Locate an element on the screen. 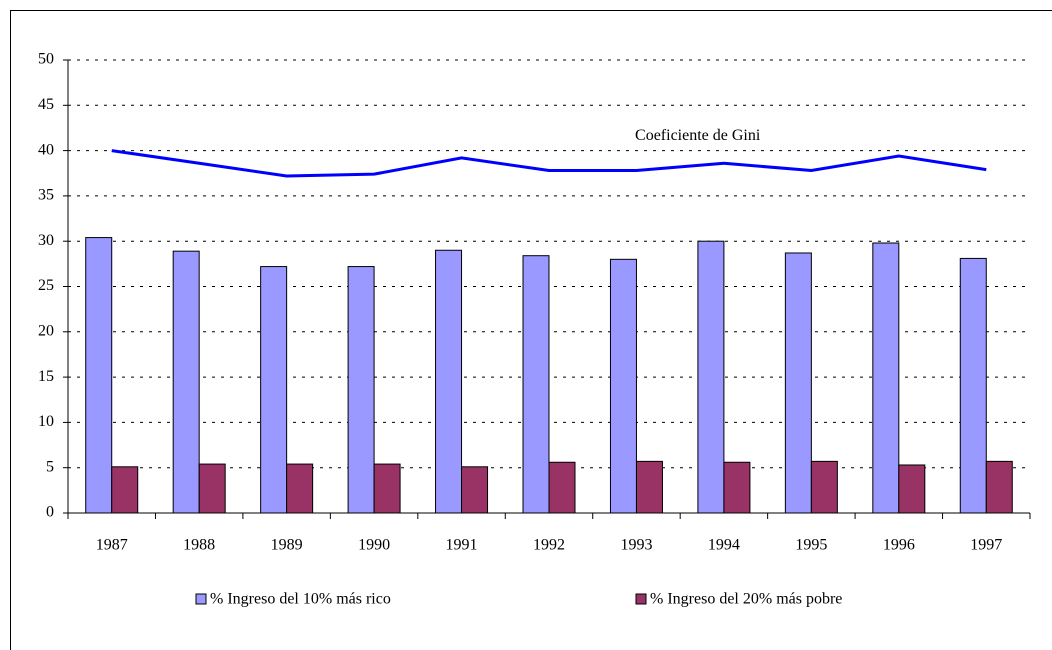  y-tick-label: 10 is located at coordinates (46, 421).